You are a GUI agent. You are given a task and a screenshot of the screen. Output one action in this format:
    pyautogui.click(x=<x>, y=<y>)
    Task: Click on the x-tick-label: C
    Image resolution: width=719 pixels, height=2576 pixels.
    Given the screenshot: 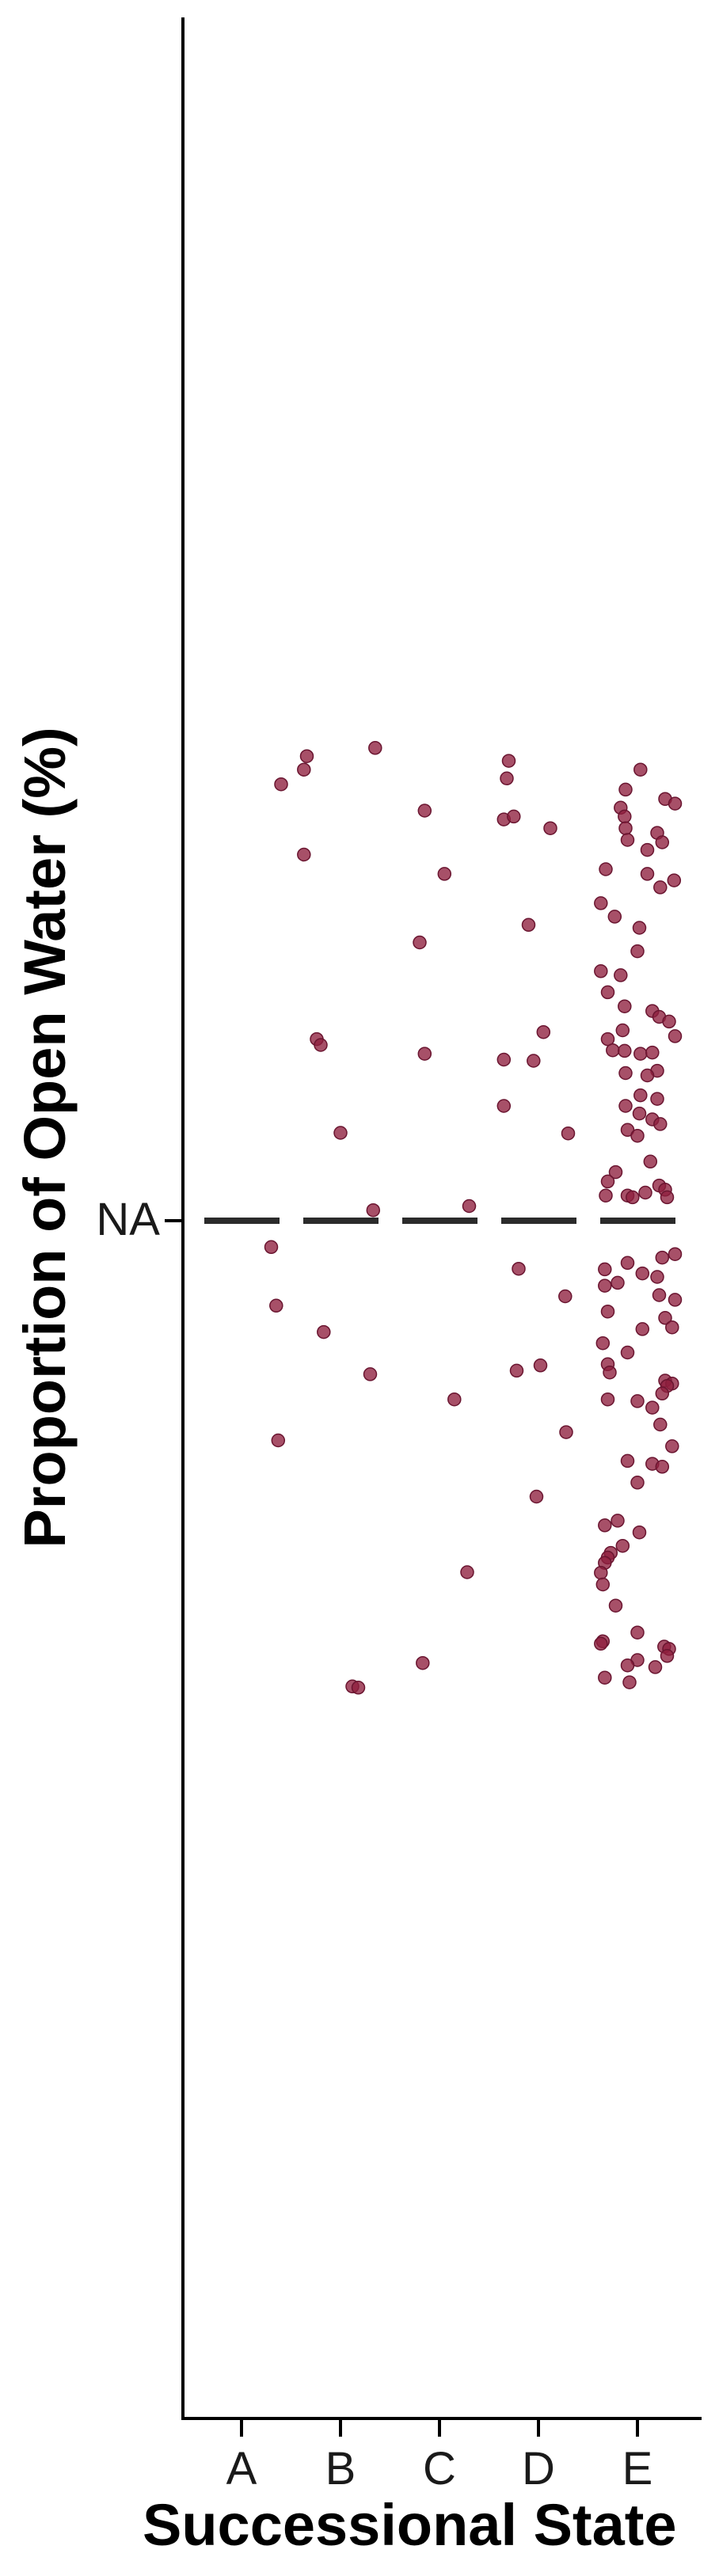 What is the action you would take?
    pyautogui.click(x=439, y=2469)
    